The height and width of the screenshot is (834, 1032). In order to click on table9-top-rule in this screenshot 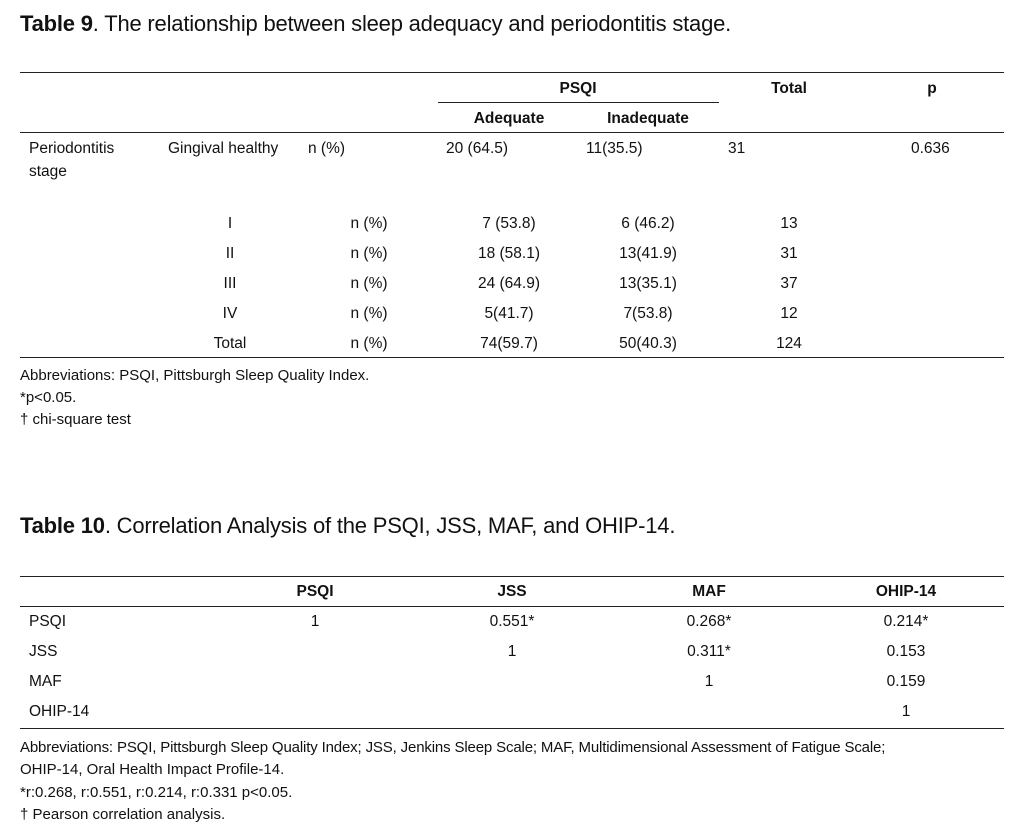, I will do `click(512, 72)`.